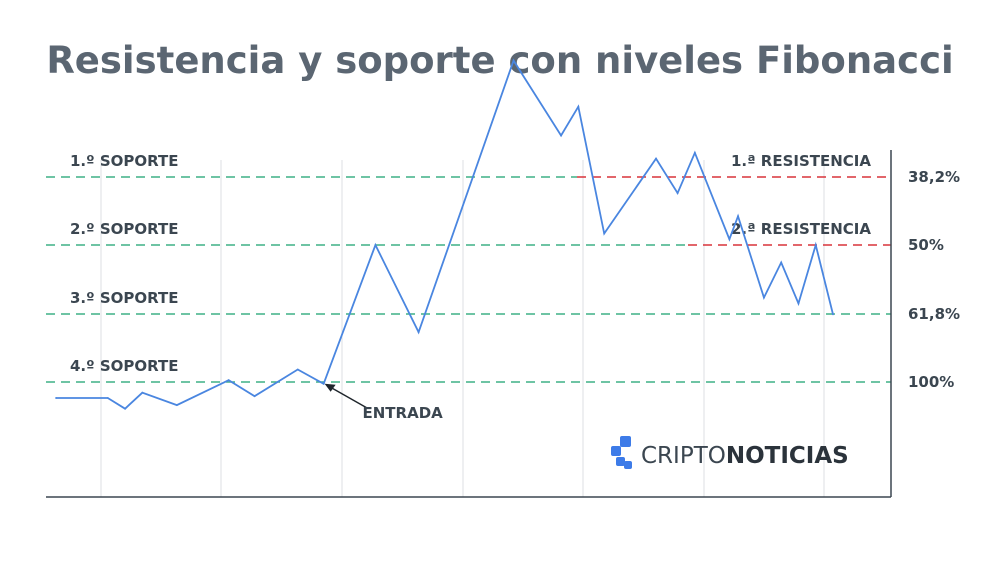 This screenshot has width=1000, height=568. I want to click on support-label: 3.º SOPORTE, so click(124, 298).